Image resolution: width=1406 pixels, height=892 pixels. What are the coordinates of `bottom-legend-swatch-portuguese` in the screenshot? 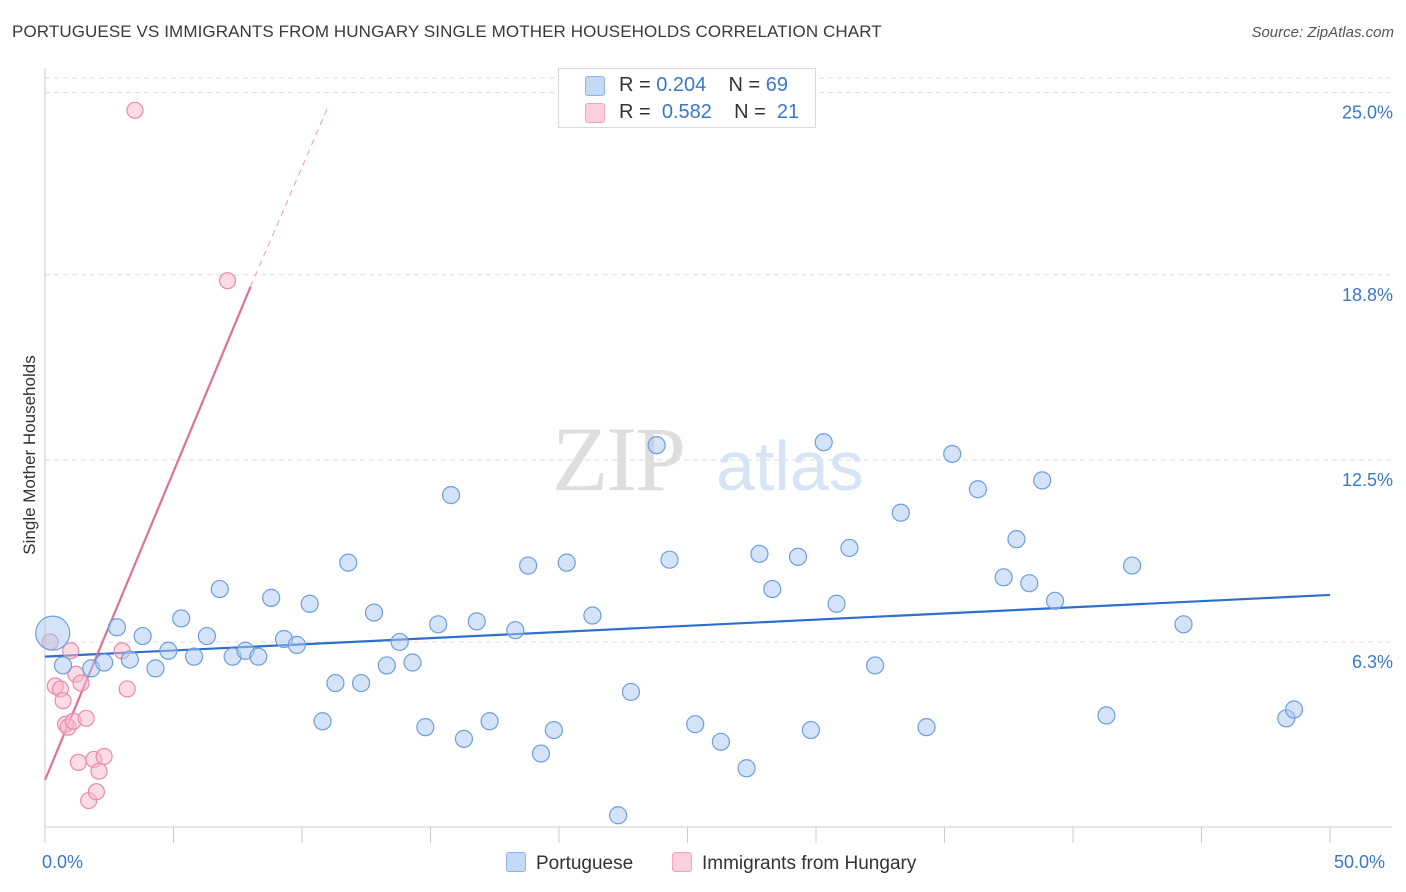 It's located at (516, 862).